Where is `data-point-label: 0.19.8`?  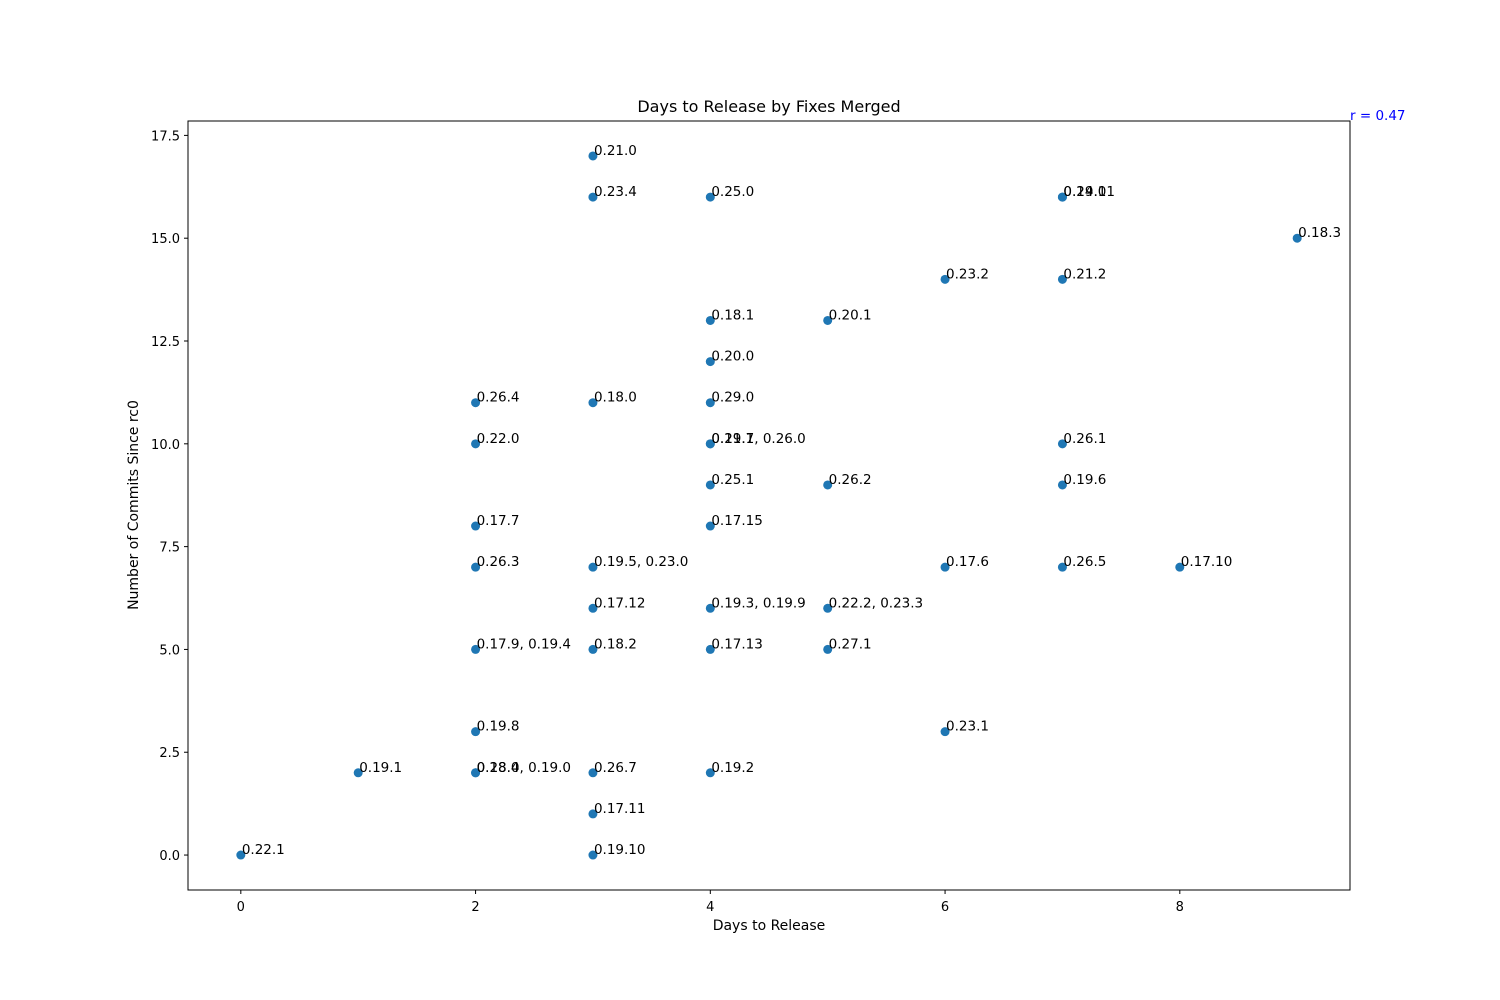
data-point-label: 0.19.8 is located at coordinates (498, 727).